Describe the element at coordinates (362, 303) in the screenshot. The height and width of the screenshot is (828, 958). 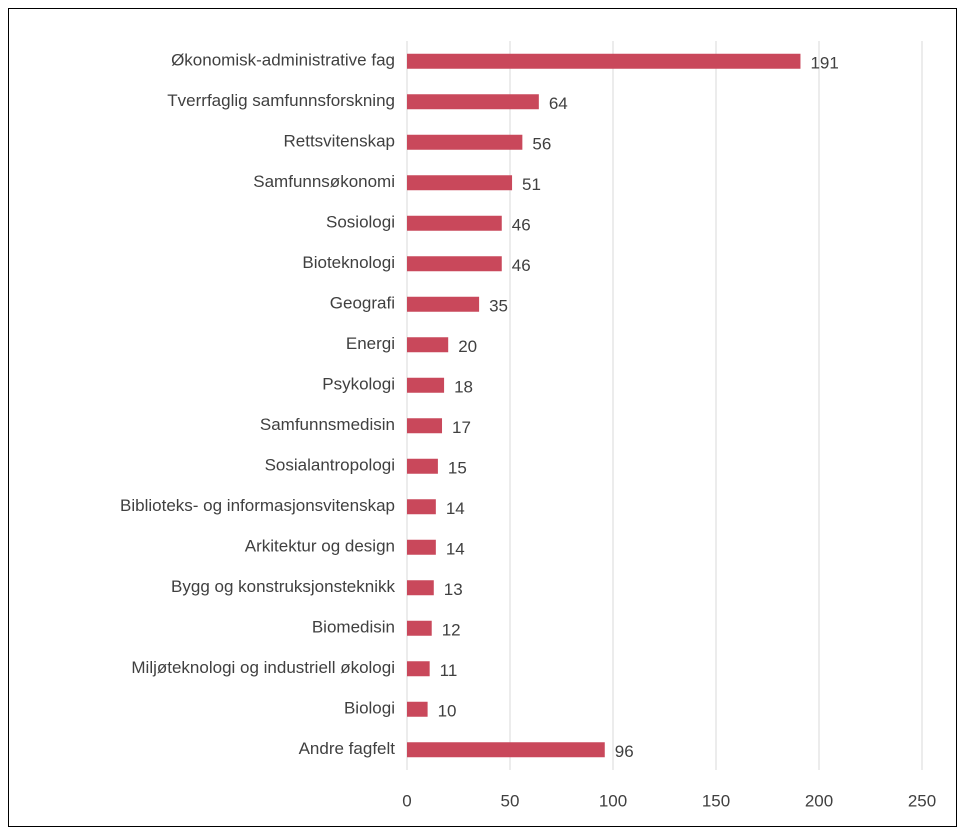
I see `y-tick-label: Geografi` at that location.